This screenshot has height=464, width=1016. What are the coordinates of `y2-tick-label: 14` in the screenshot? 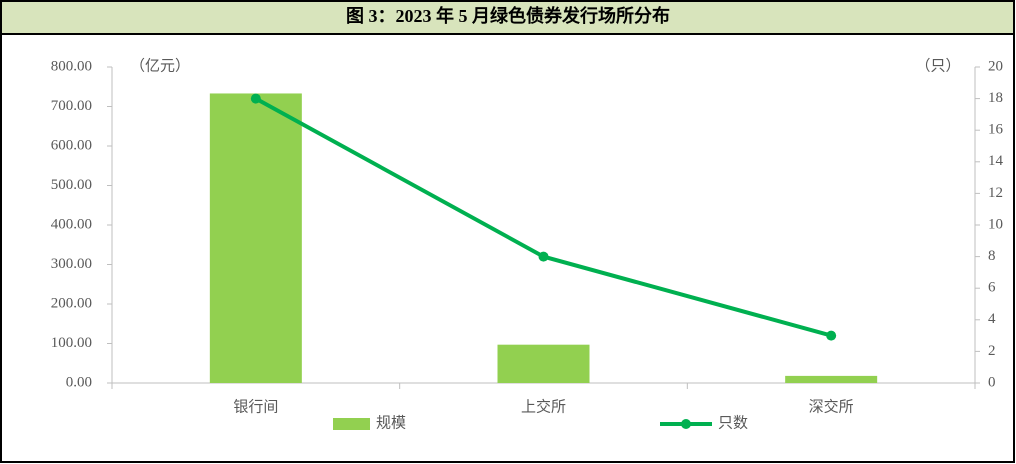 It's located at (996, 161).